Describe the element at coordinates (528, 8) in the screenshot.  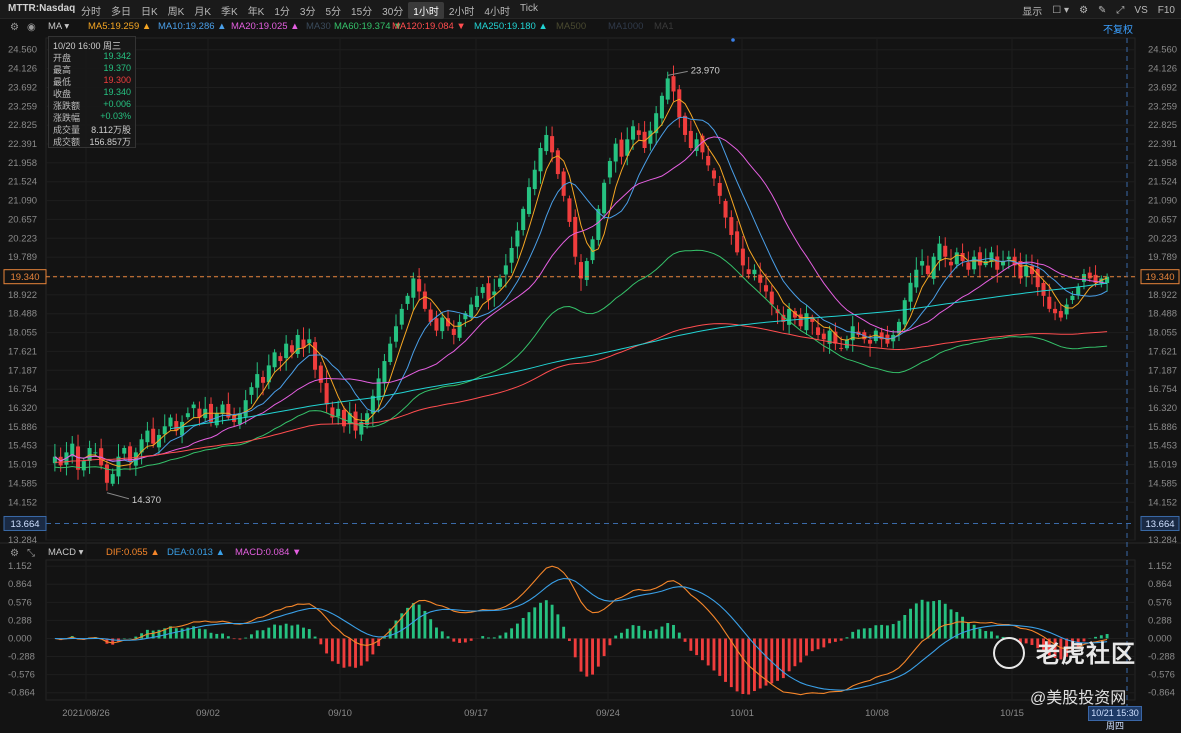
I see `tab-period-15: Tick` at that location.